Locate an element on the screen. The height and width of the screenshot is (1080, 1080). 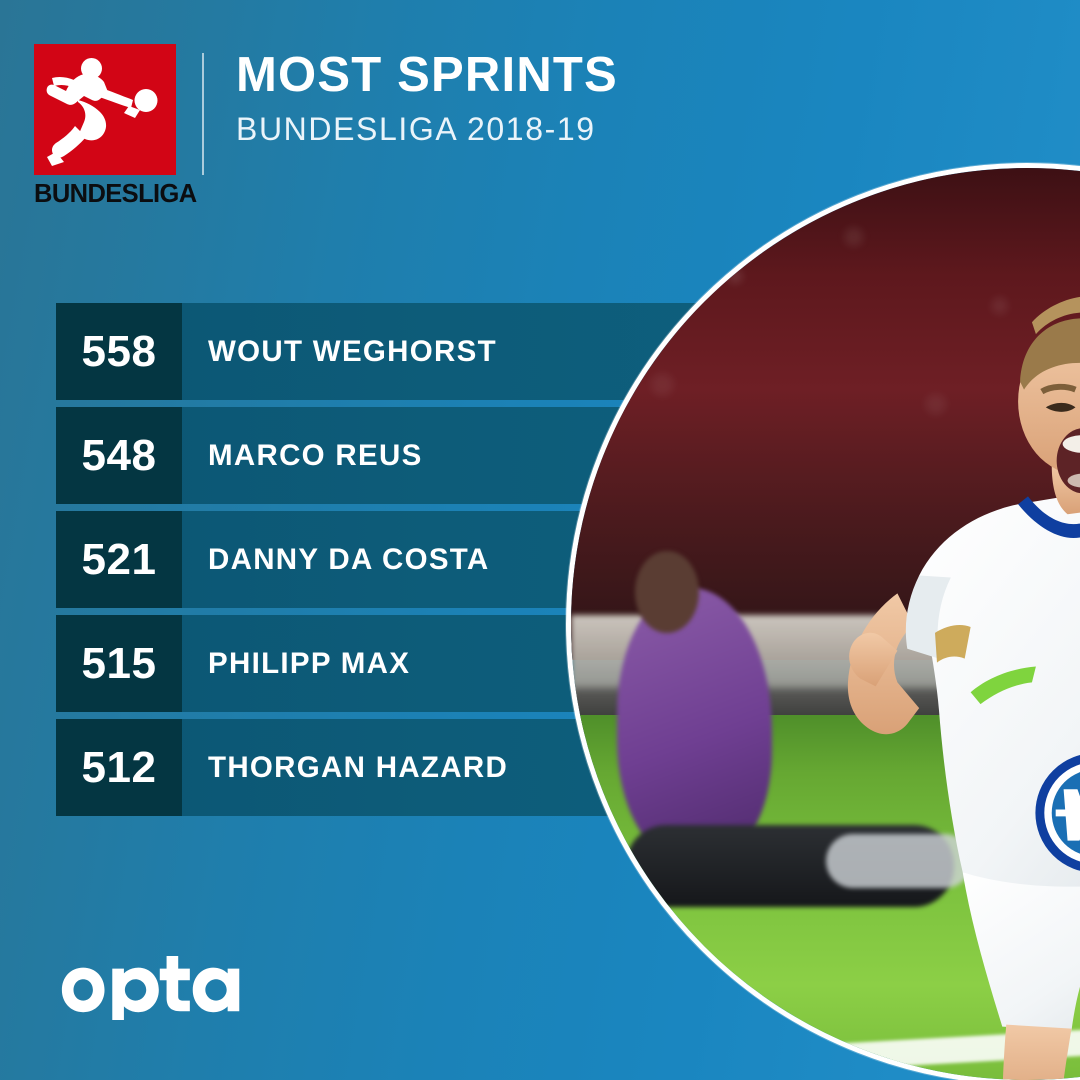
bundesliga-mark-icon is located at coordinates (105, 109).